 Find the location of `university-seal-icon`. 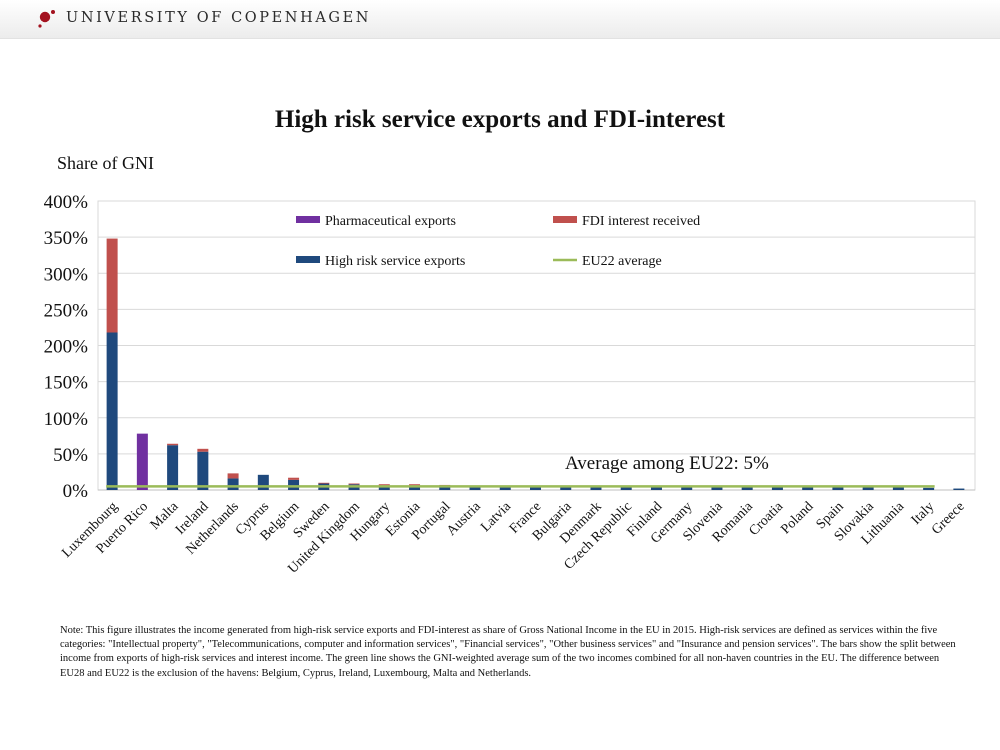

university-seal-icon is located at coordinates (46, 19).